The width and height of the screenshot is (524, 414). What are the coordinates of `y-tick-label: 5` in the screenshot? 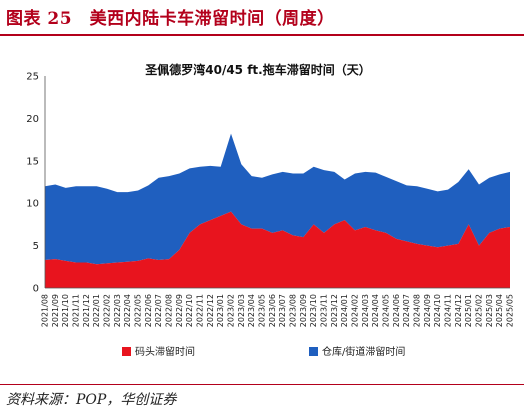 It's located at (36, 246).